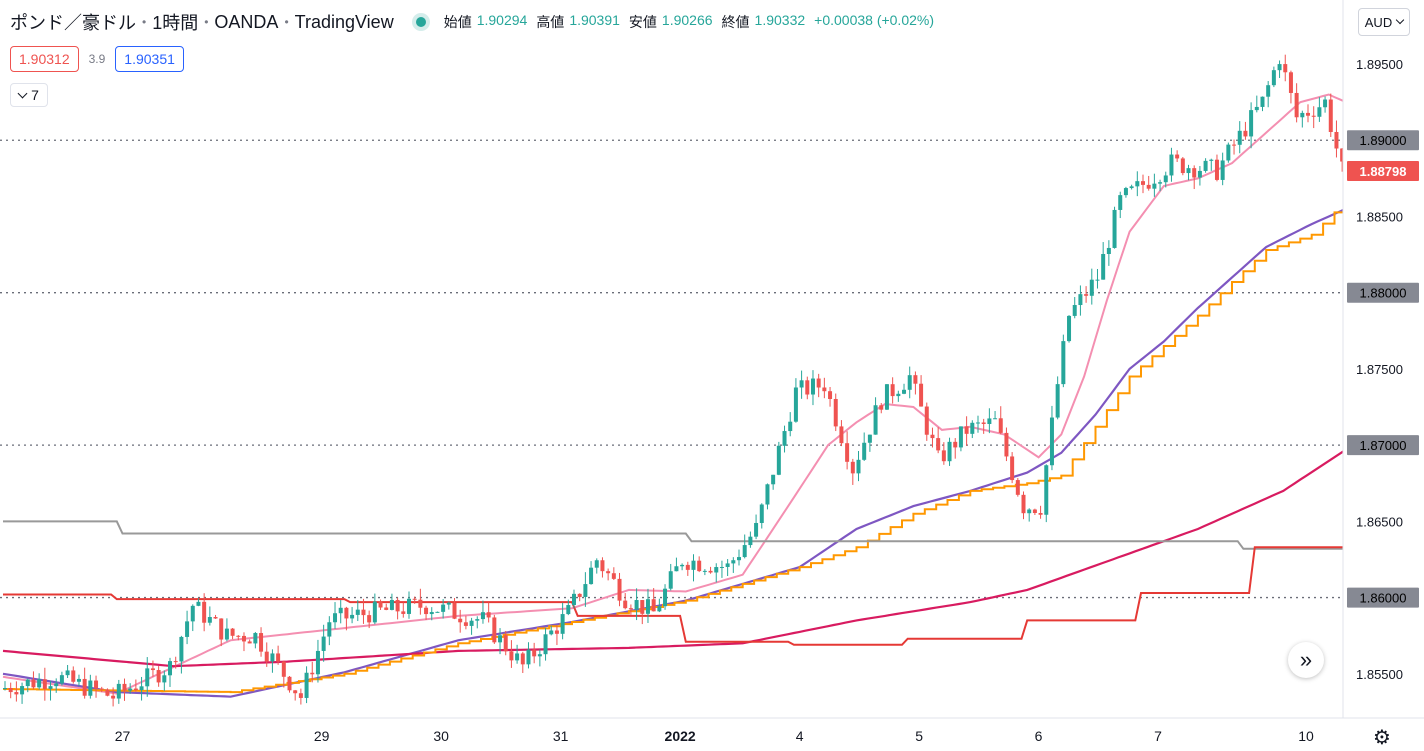  I want to click on price-axis-bg, so click(1383, 359).